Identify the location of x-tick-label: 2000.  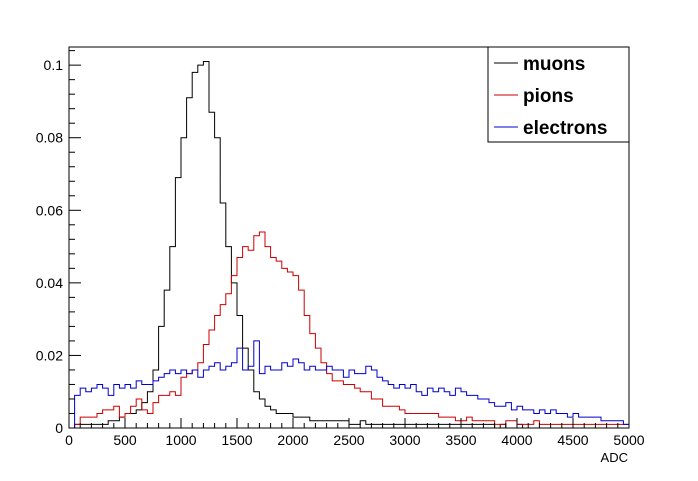
(292, 440).